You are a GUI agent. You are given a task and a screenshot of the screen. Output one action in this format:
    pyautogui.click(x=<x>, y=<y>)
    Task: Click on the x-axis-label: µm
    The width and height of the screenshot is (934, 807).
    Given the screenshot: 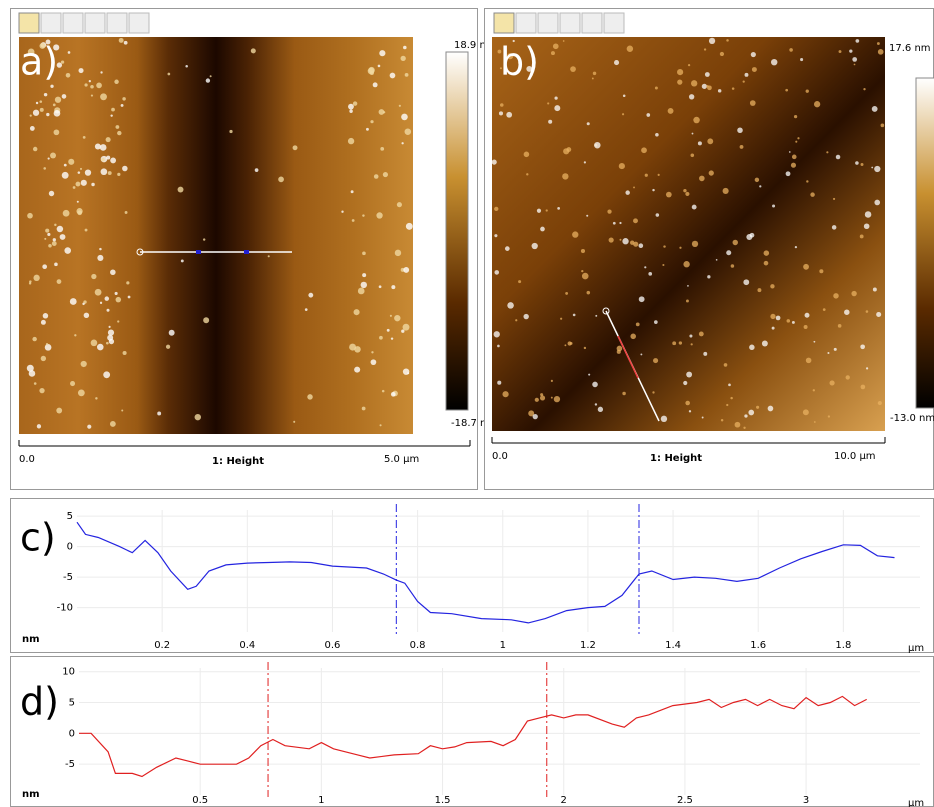 What is the action you would take?
    pyautogui.click(x=916, y=648)
    